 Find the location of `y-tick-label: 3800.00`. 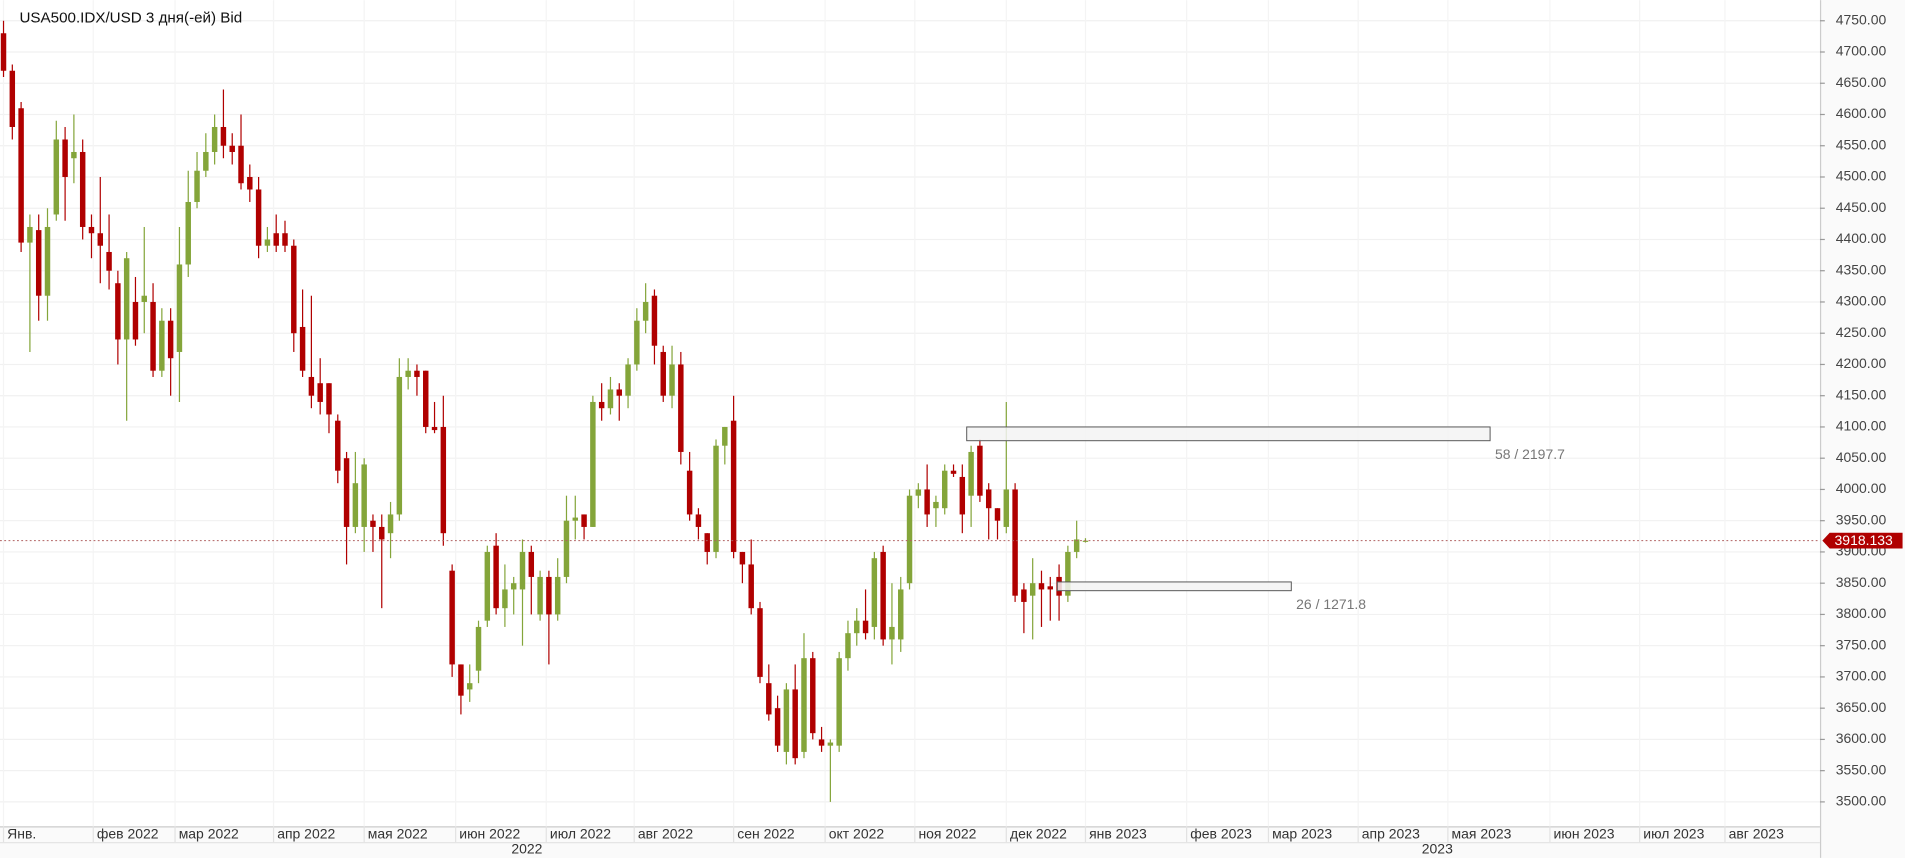

y-tick-label: 3800.00 is located at coordinates (1861, 613).